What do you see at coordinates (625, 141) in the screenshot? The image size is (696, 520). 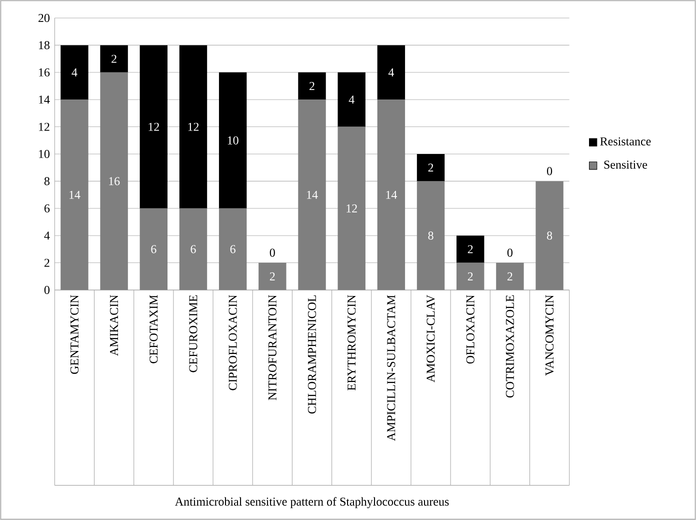 I see `legend-label: Resistance` at bounding box center [625, 141].